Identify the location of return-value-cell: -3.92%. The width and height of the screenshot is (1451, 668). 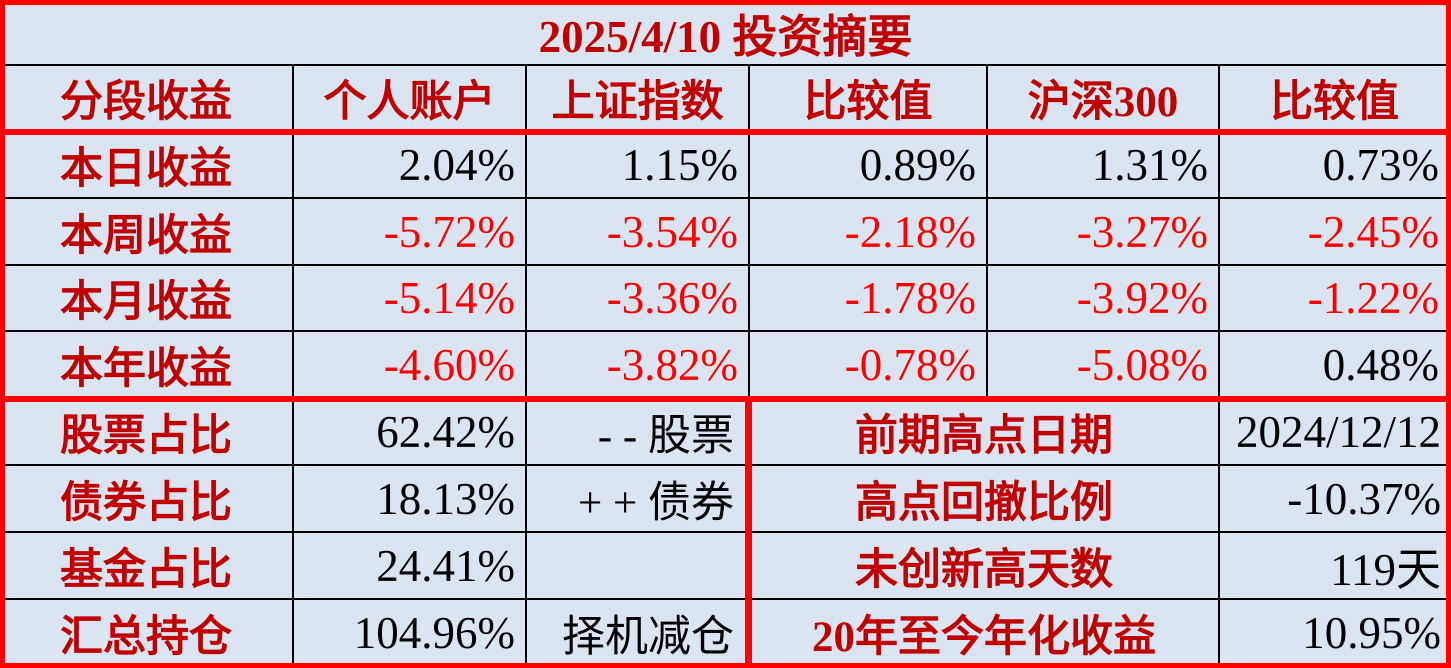
(1104, 299).